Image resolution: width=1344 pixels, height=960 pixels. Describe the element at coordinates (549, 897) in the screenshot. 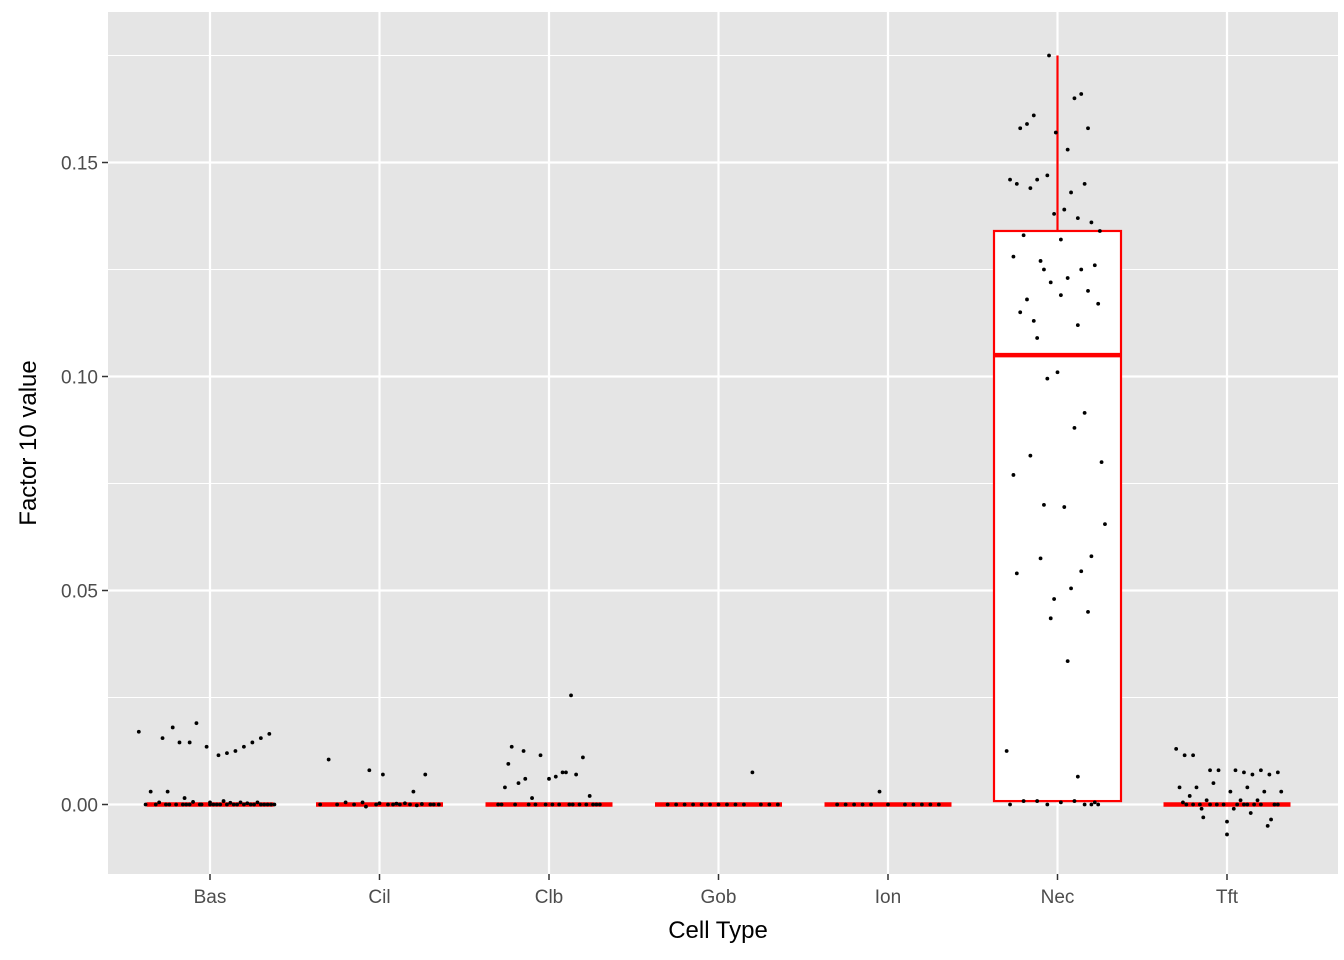

I see `x-tick-label-clb: Clb` at that location.